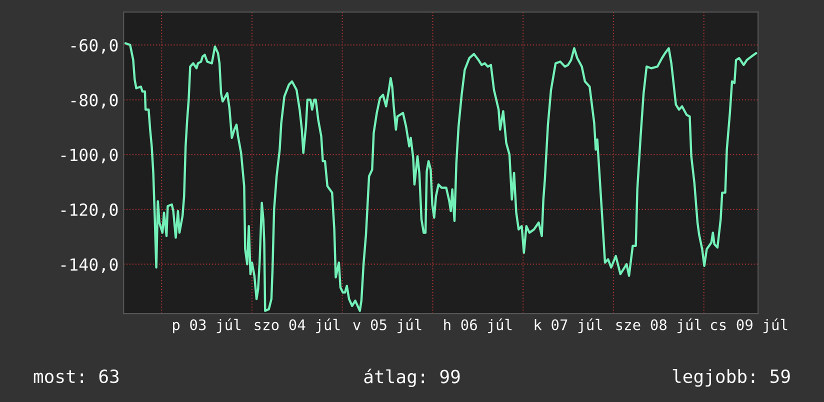 The width and height of the screenshot is (824, 402). Describe the element at coordinates (731, 378) in the screenshot. I see `text: legjobb: 59` at that location.